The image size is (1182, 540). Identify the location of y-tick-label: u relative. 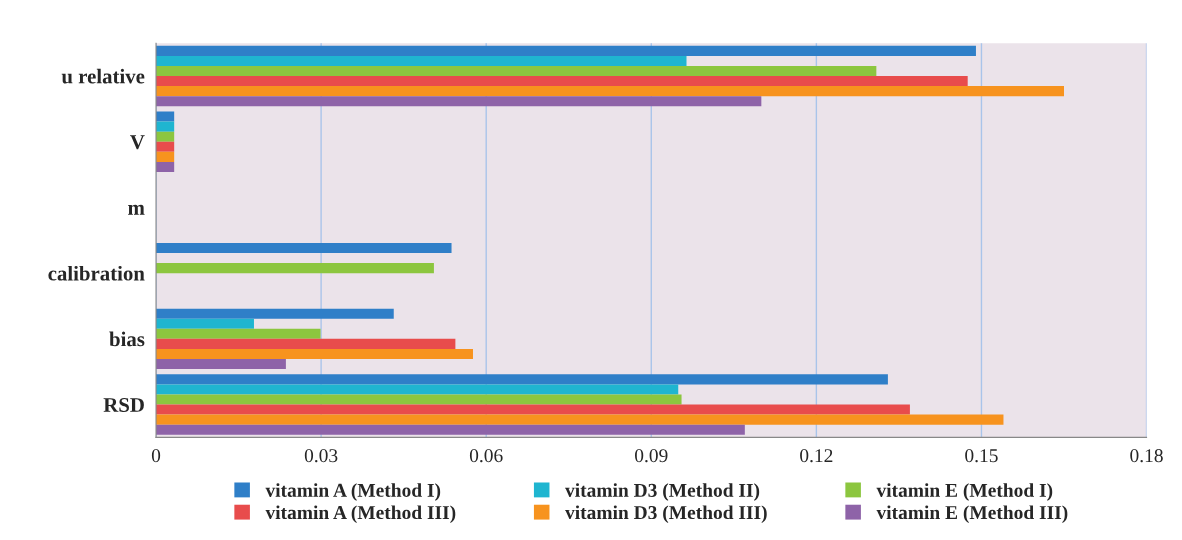
(103, 76).